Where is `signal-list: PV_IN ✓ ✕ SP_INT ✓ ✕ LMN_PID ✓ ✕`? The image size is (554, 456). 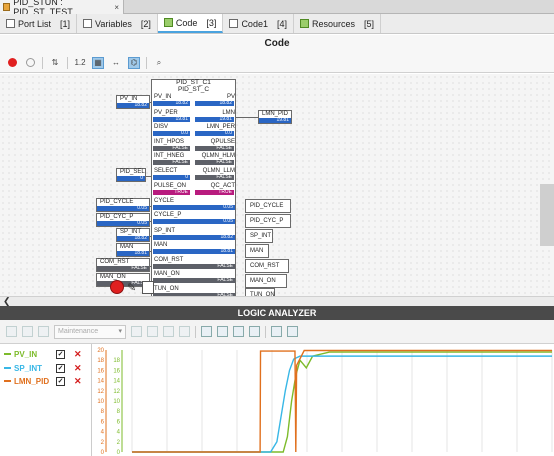
signal-list: PV_IN ✓ ✕ SP_INT ✓ ✕ LMN_PID ✓ ✕ is located at coordinates (46, 400).